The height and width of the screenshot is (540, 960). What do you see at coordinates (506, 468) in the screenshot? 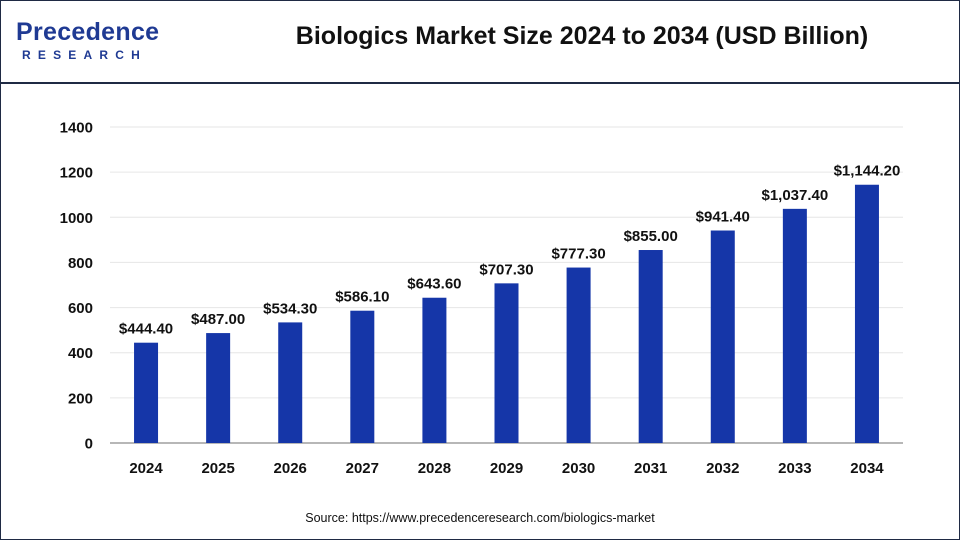
I see `x-tick-label: 2029` at bounding box center [506, 468].